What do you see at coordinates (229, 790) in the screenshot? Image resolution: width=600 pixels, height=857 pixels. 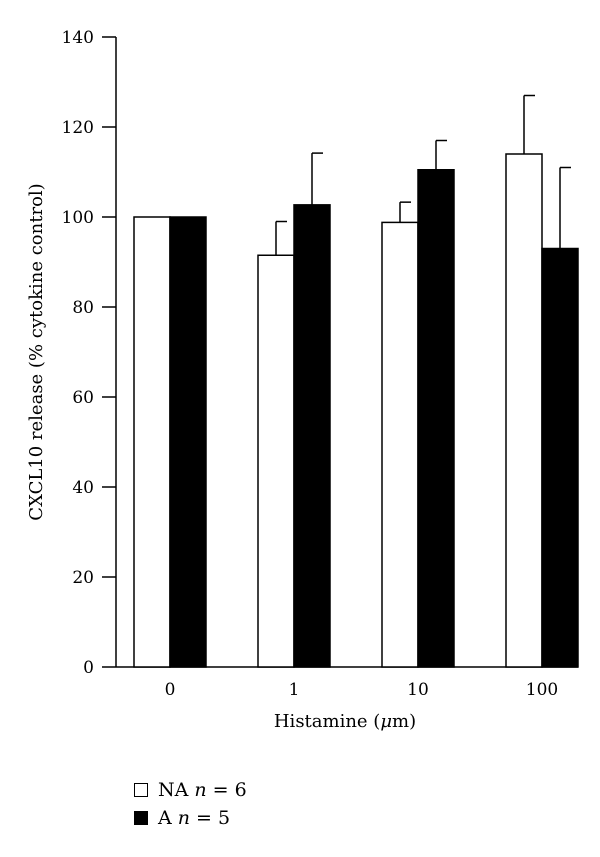 I see `legend-n-value-na: = 6` at bounding box center [229, 790].